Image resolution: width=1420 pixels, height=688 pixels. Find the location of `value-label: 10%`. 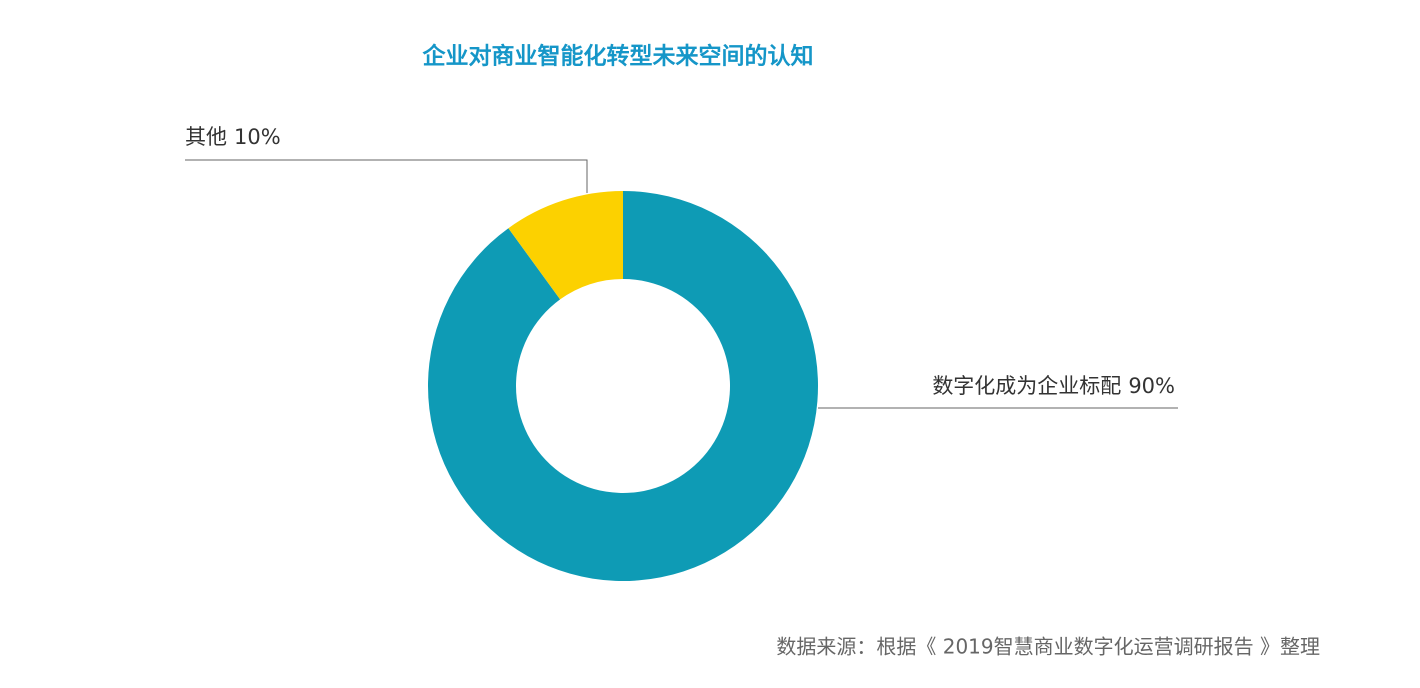

value-label: 10% is located at coordinates (257, 137).